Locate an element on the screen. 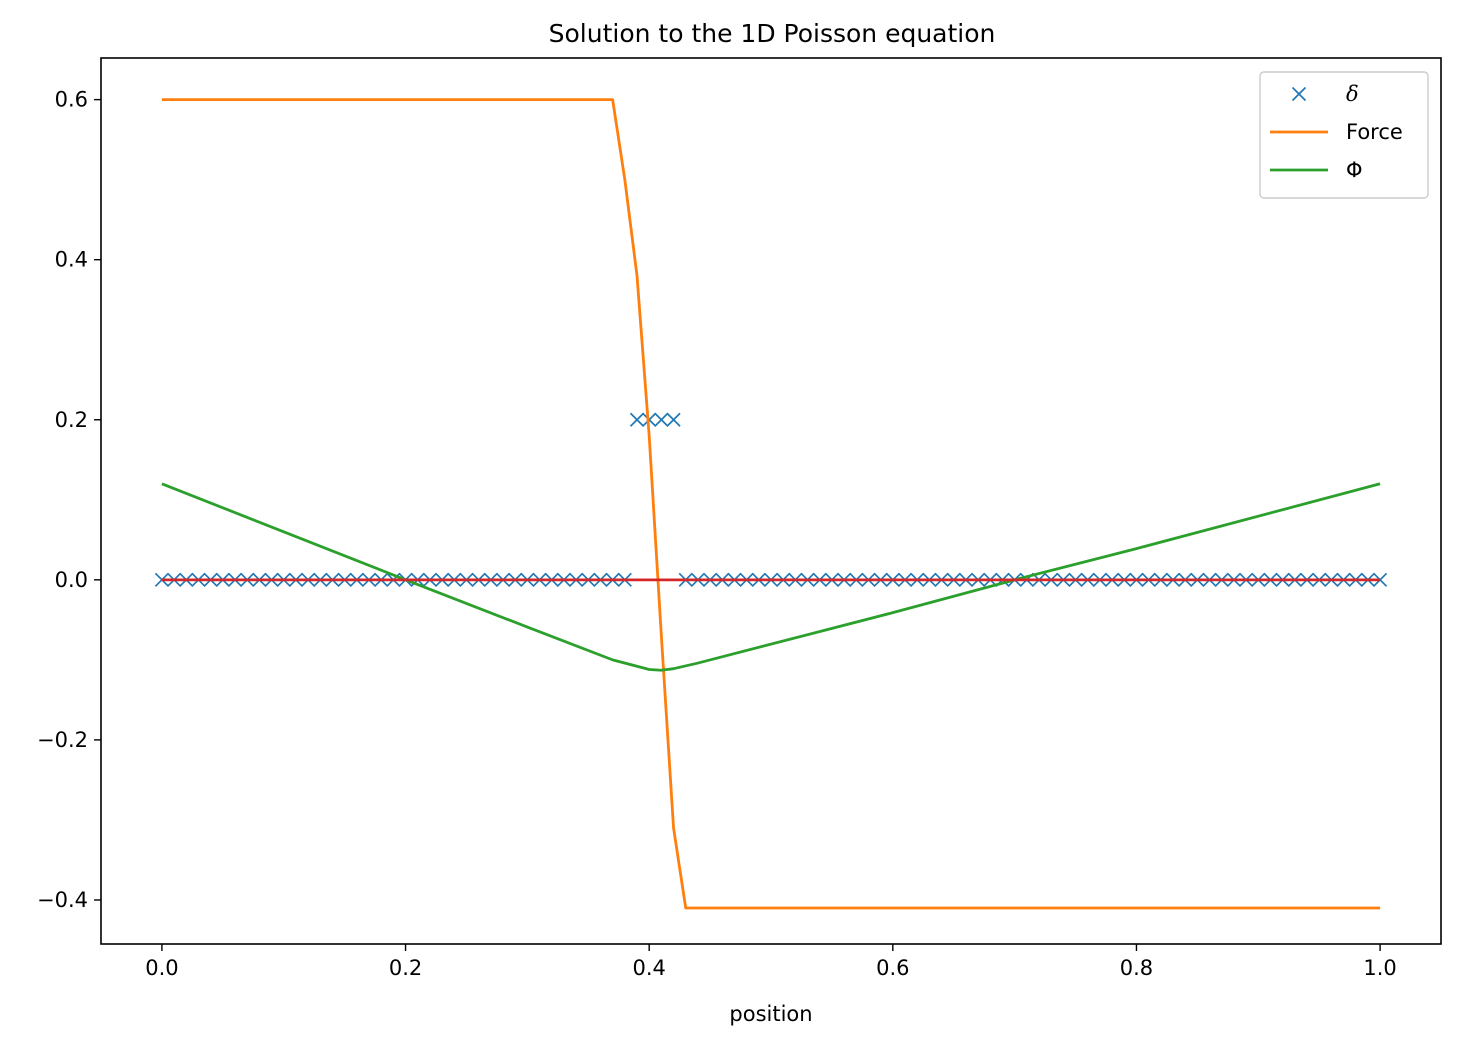  y-tick-label: −0.4 is located at coordinates (62, 900).